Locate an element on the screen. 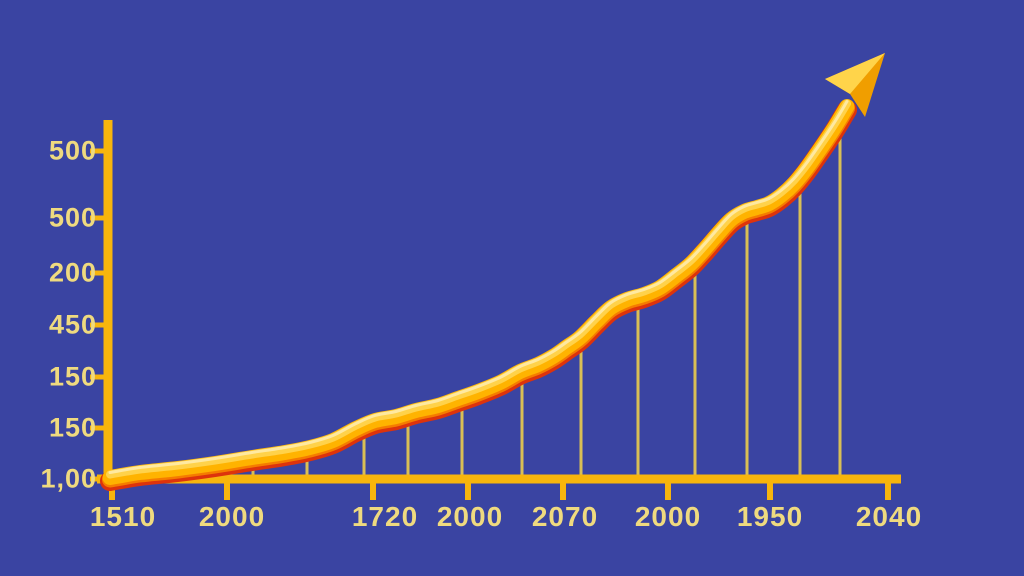  y-tick-label: 1,00 is located at coordinates (68, 478).